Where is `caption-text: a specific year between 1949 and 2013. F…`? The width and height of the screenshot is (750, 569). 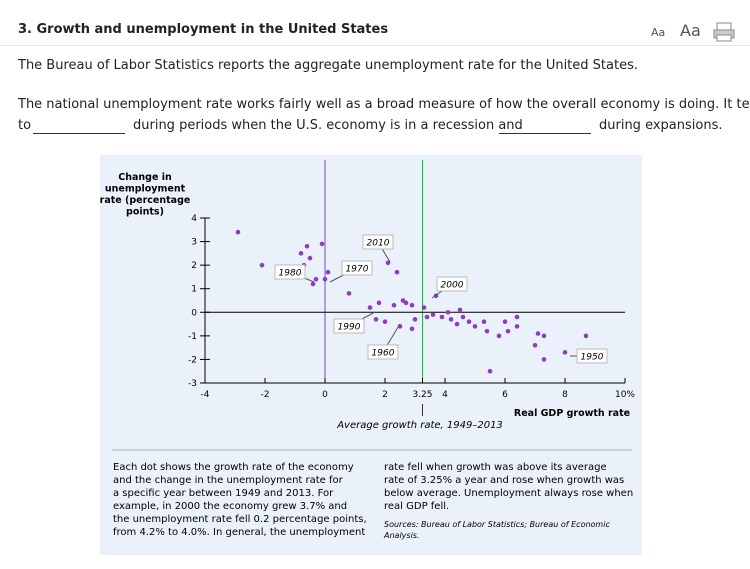
caption-text: a specific year between 1949 and 2013. F… is located at coordinates (223, 493).